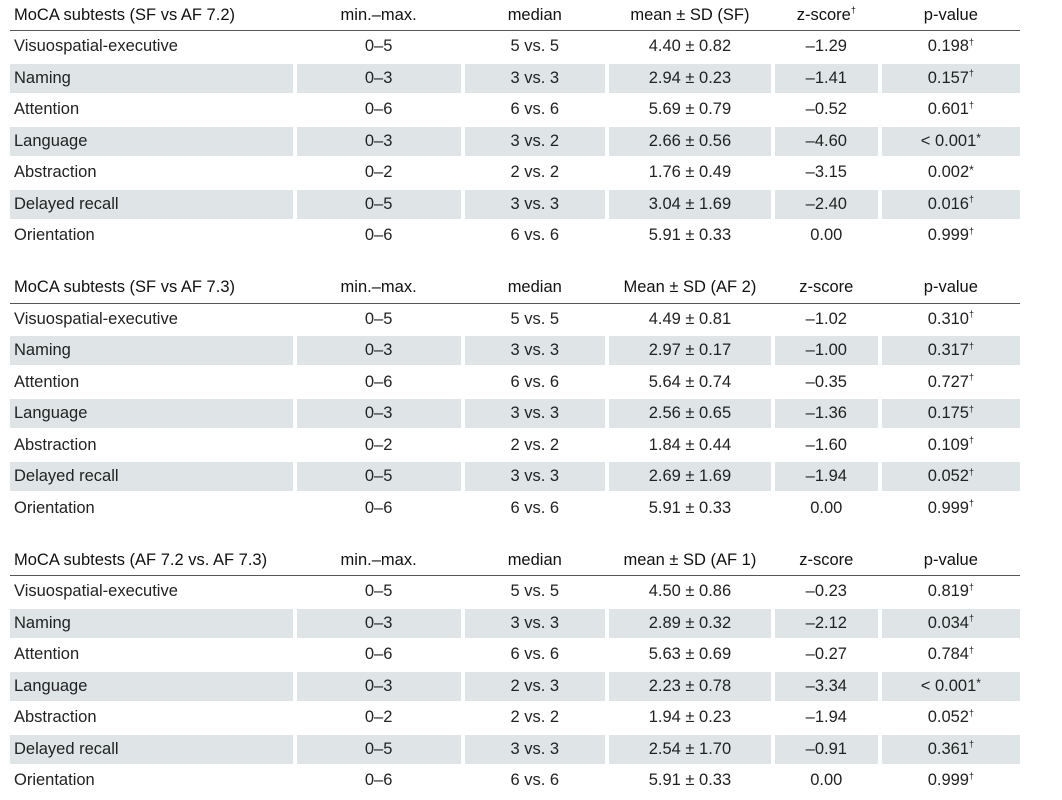 This screenshot has height=800, width=1062. Describe the element at coordinates (96, 591) in the screenshot. I see `subtest-name: Visuospatial-executive` at that location.